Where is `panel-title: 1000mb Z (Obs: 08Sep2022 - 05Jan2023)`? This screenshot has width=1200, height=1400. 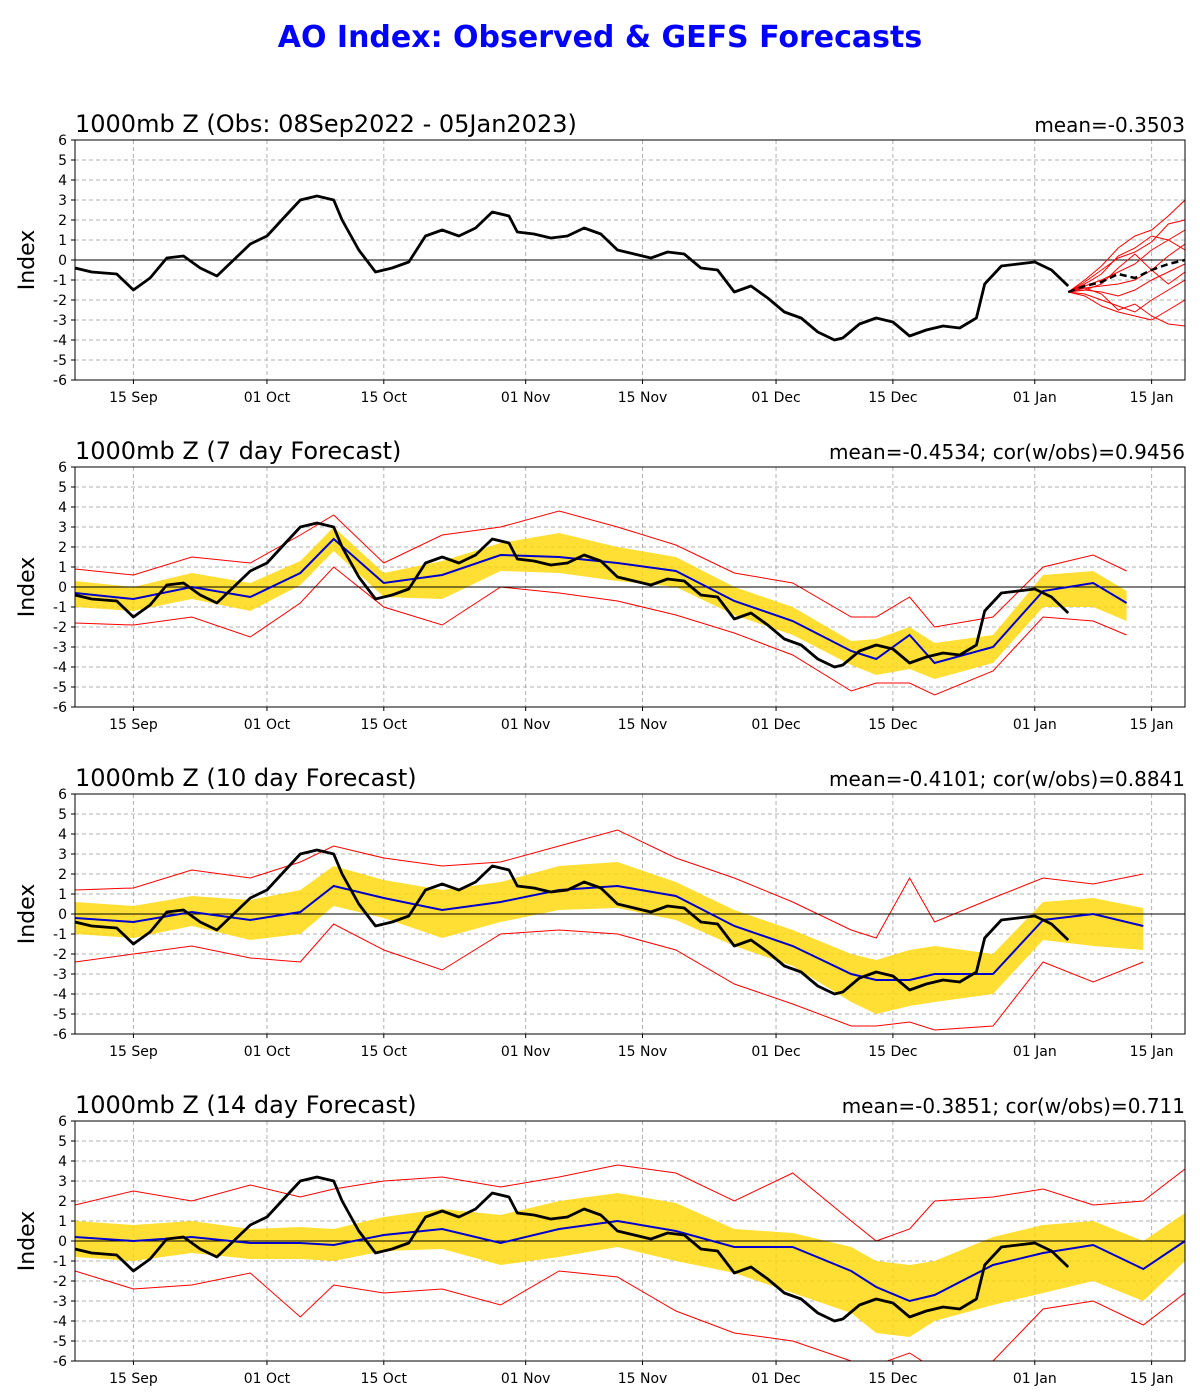 panel-title: 1000mb Z (Obs: 08Sep2022 - 05Jan2023) is located at coordinates (326, 124).